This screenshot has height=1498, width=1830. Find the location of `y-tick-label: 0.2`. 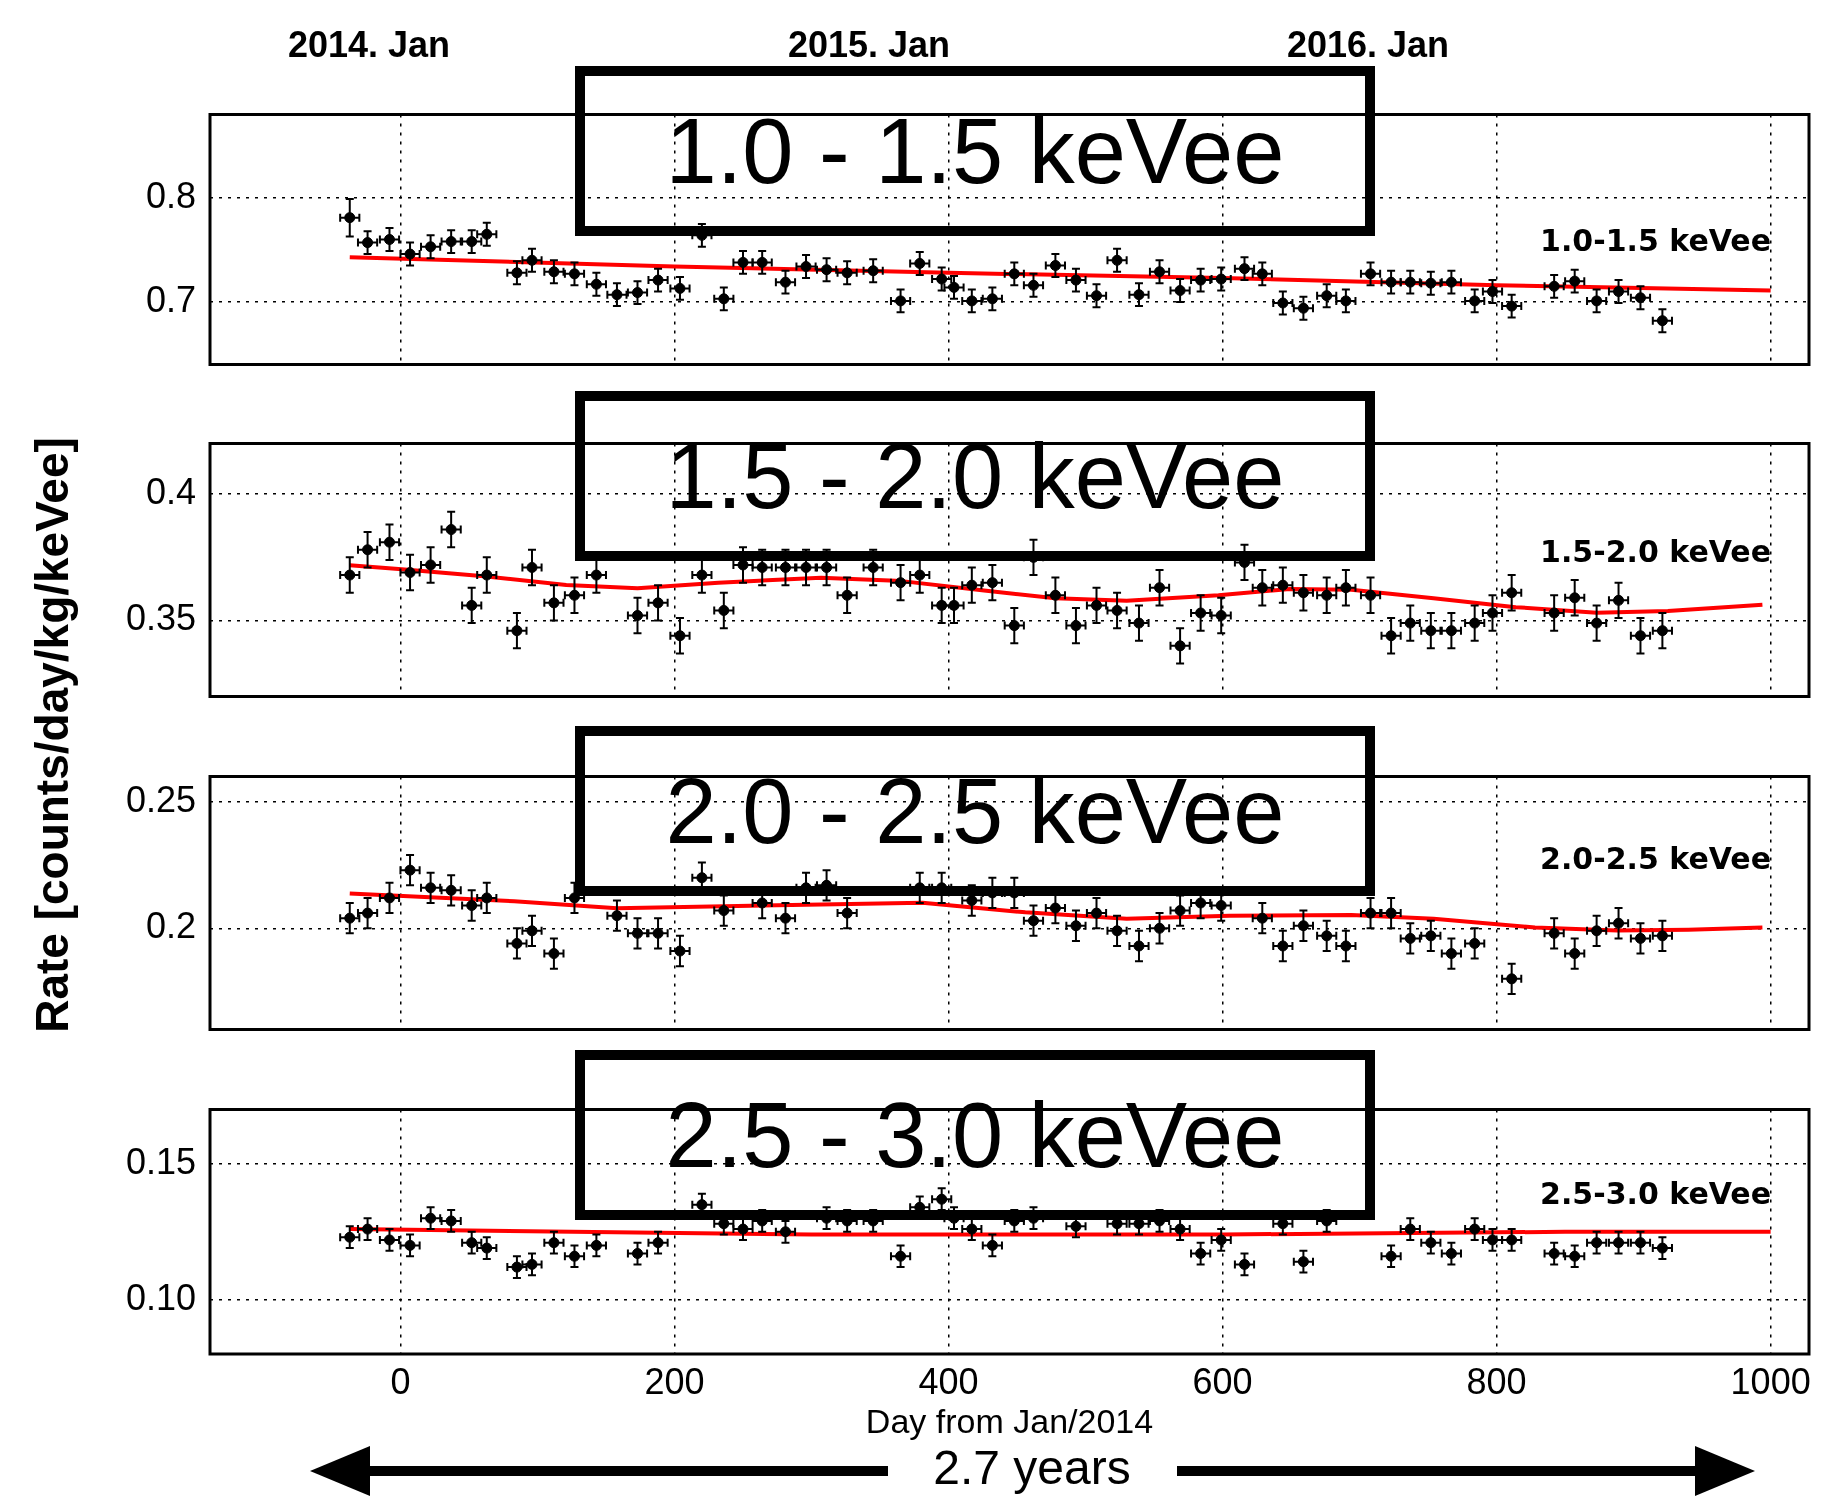

y-tick-label: 0.2 is located at coordinates (170, 926).